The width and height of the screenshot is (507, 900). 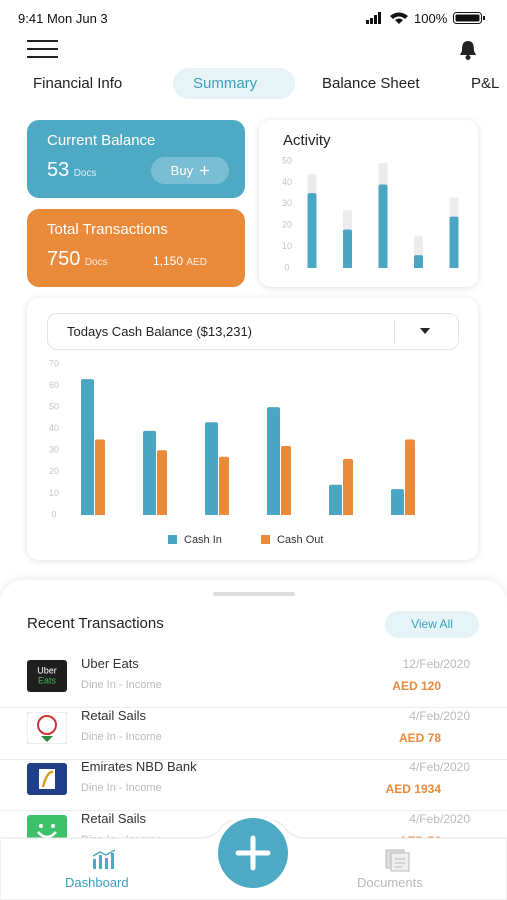 I want to click on chart-title: Activity, so click(x=307, y=140).